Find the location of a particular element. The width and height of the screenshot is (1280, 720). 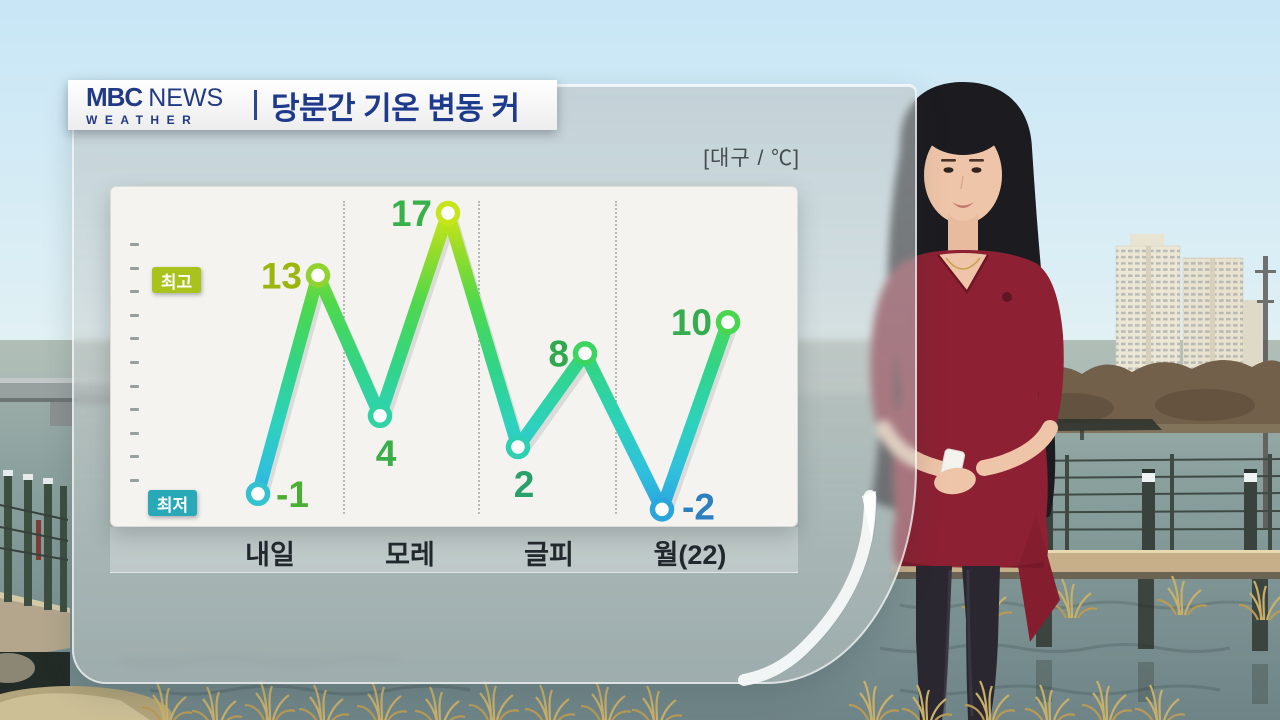

logo-weather: WEATHER is located at coordinates (142, 120).